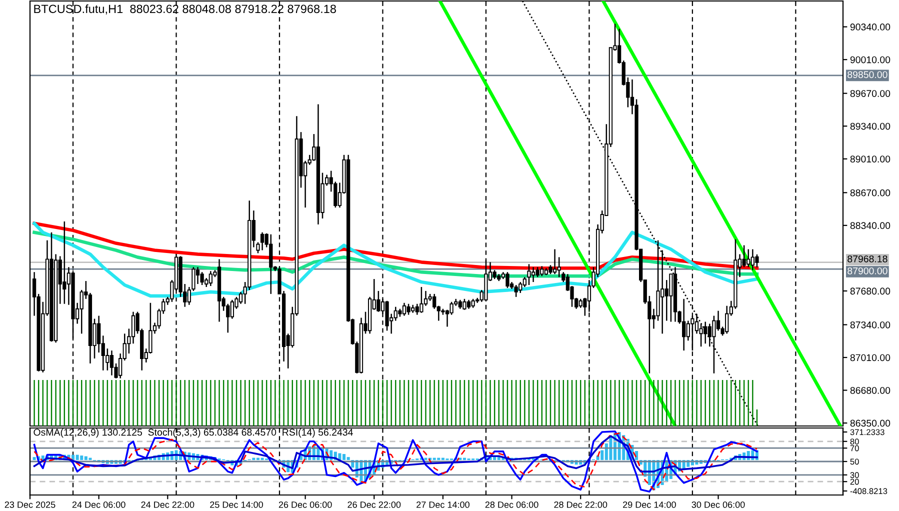 The height and width of the screenshot is (511, 899). I want to click on y-tick-label: 86350.00, so click(870, 423).